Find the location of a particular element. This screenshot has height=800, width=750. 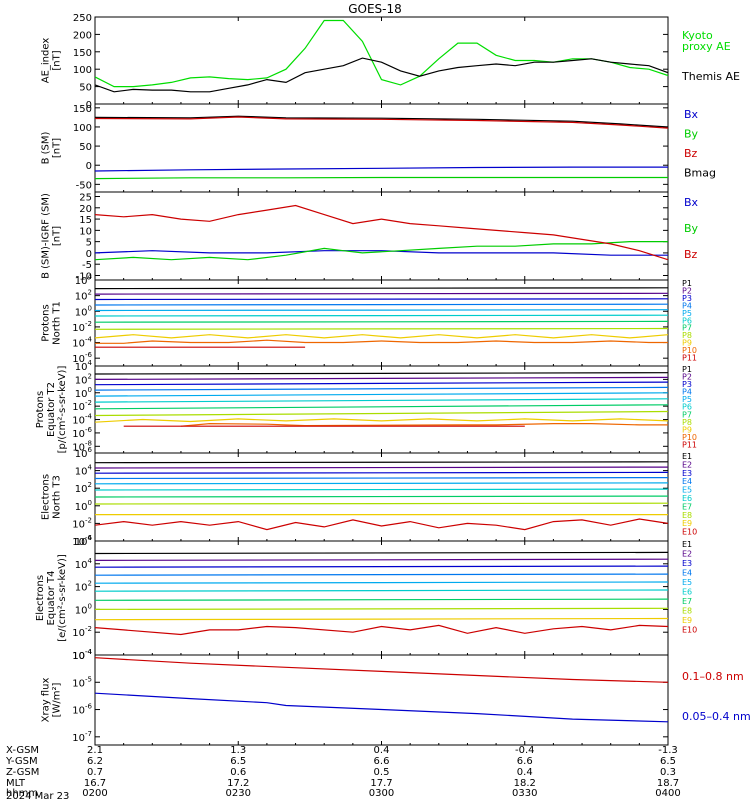

series-p7 is located at coordinates (381, 407).